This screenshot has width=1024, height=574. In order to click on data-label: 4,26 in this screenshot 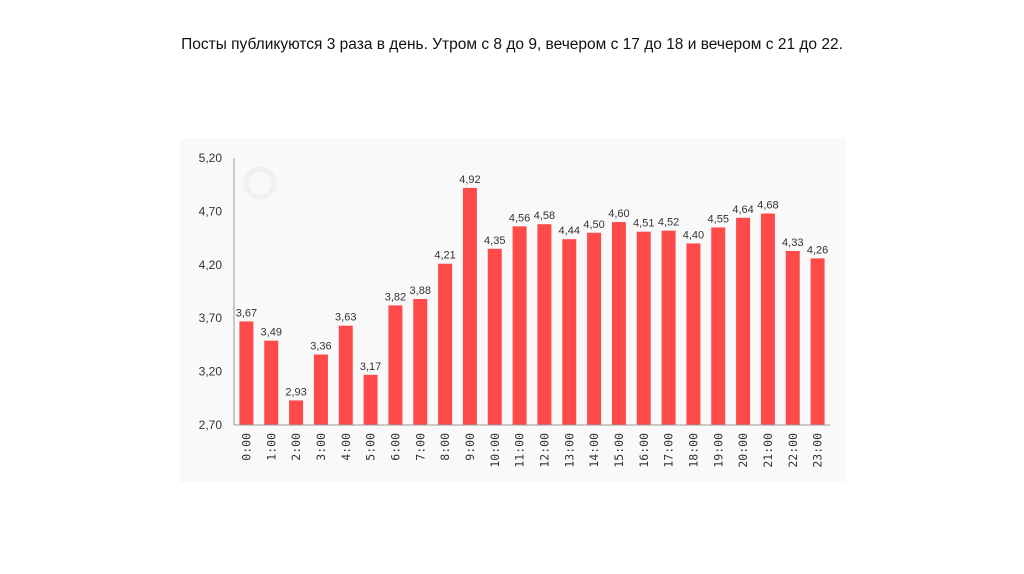, I will do `click(817, 250)`.